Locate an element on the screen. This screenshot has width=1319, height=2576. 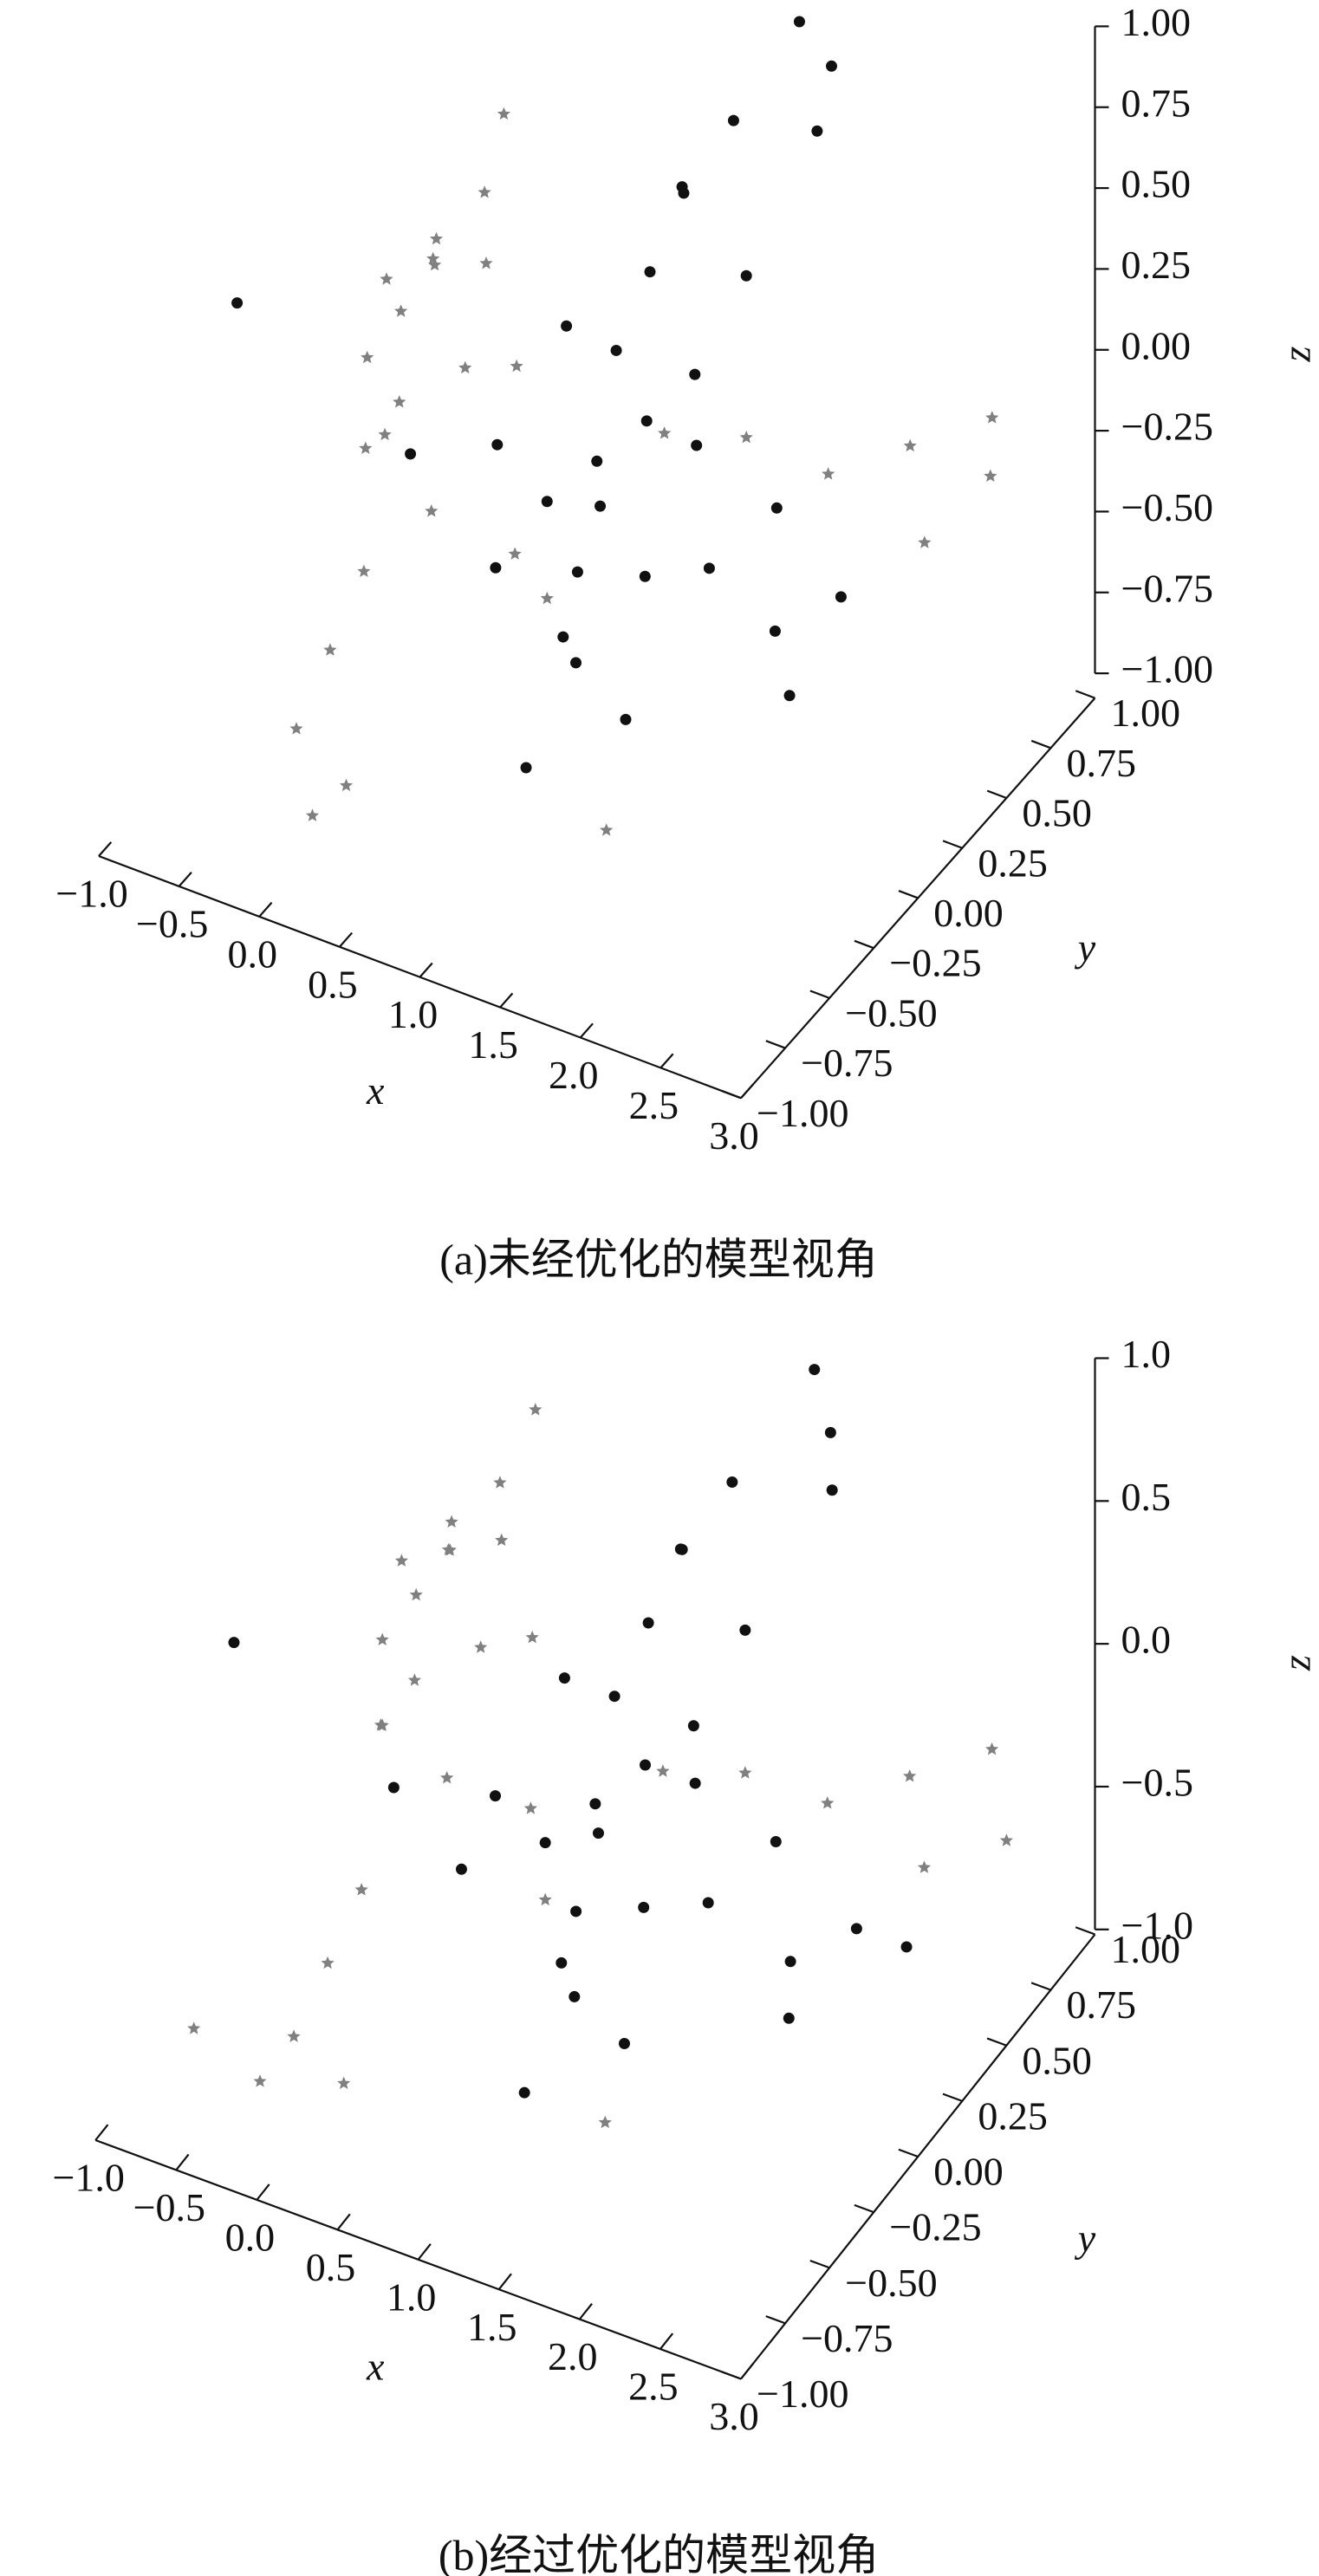
caption: (b)经过优化的模型视角 is located at coordinates (659, 2554).